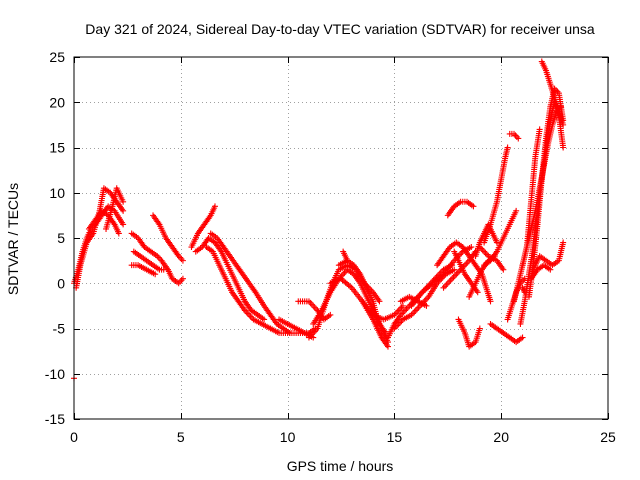 This screenshot has height=480, width=640. What do you see at coordinates (608, 437) in the screenshot?
I see `x-tick-label: 25` at bounding box center [608, 437].